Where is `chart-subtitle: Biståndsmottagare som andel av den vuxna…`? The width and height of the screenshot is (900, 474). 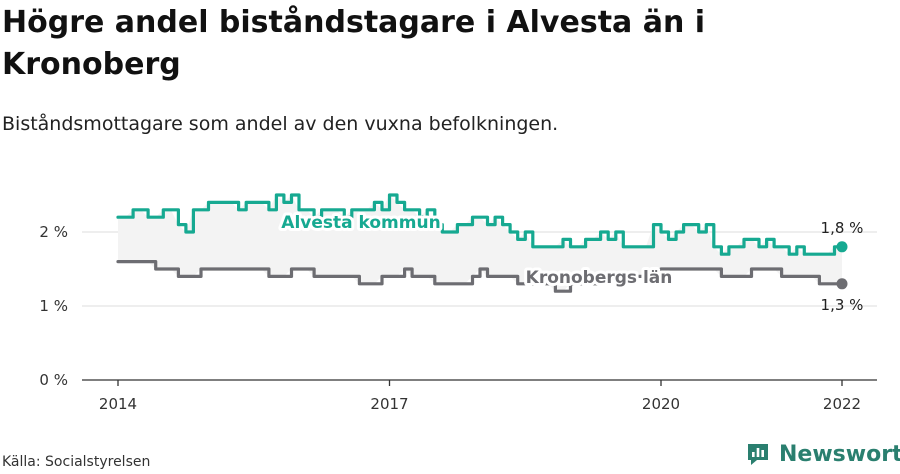 chart-subtitle: Biståndsmottagare som andel av den vuxna… is located at coordinates (280, 124).